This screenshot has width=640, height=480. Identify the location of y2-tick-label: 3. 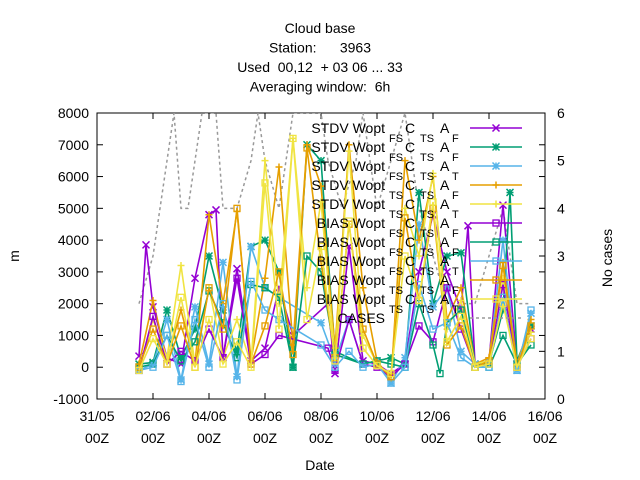
(561, 256).